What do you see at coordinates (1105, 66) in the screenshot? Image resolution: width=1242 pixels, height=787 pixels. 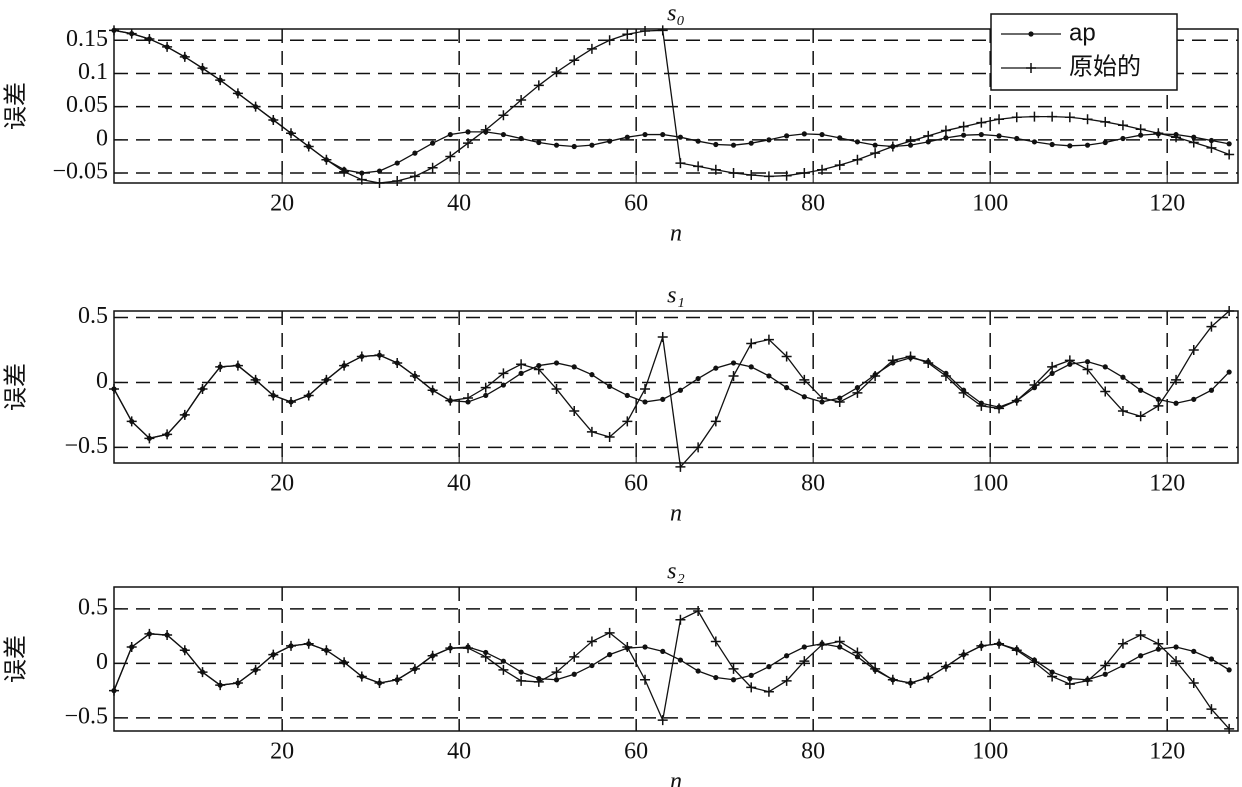 I see `legend-label: 原始的` at bounding box center [1105, 66].